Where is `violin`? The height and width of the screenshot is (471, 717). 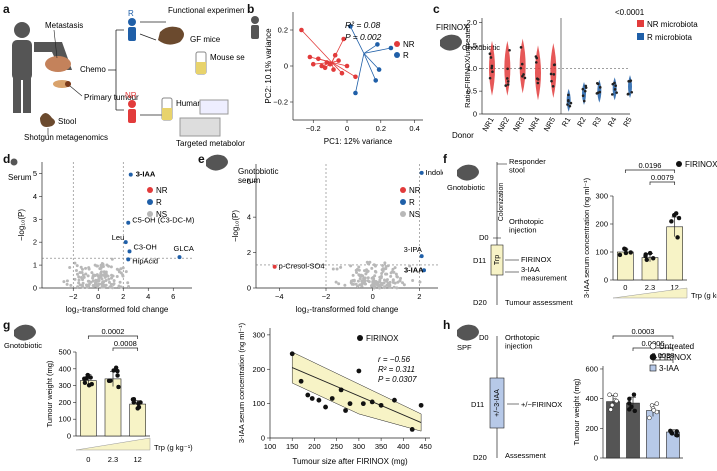 violin is located at coordinates (538, 73).